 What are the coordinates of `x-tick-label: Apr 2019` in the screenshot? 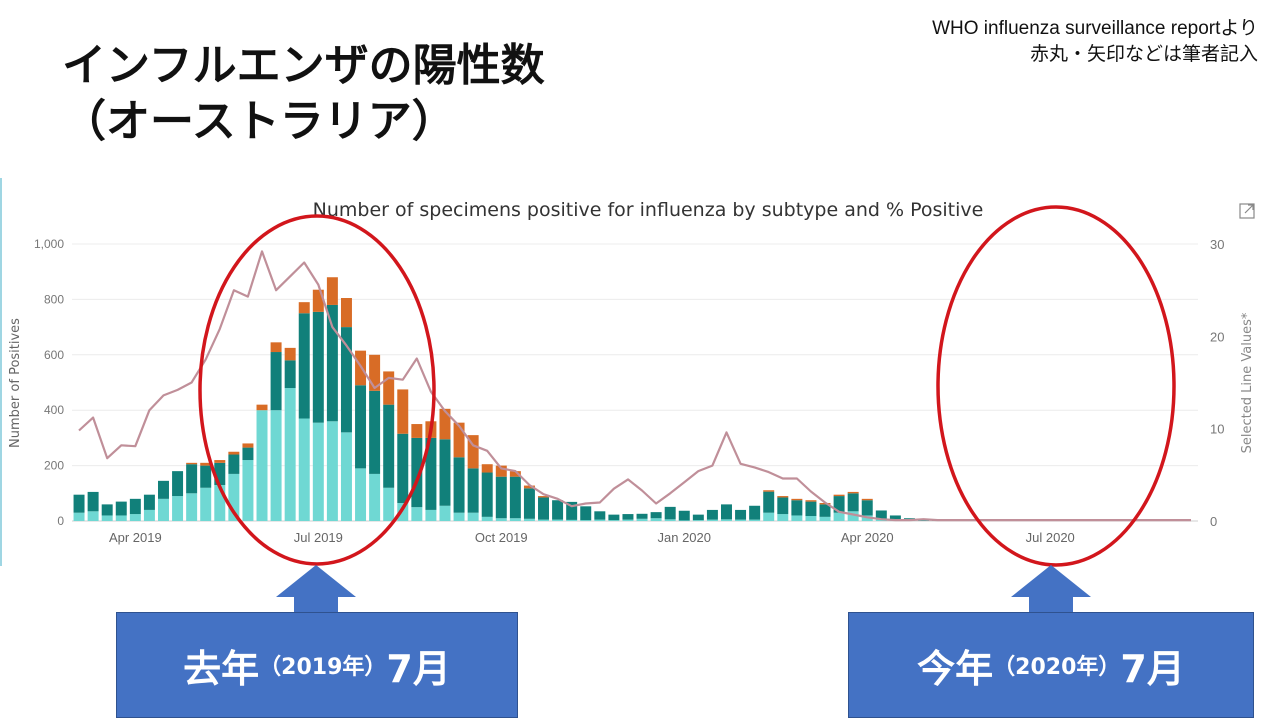 It's located at (135, 537).